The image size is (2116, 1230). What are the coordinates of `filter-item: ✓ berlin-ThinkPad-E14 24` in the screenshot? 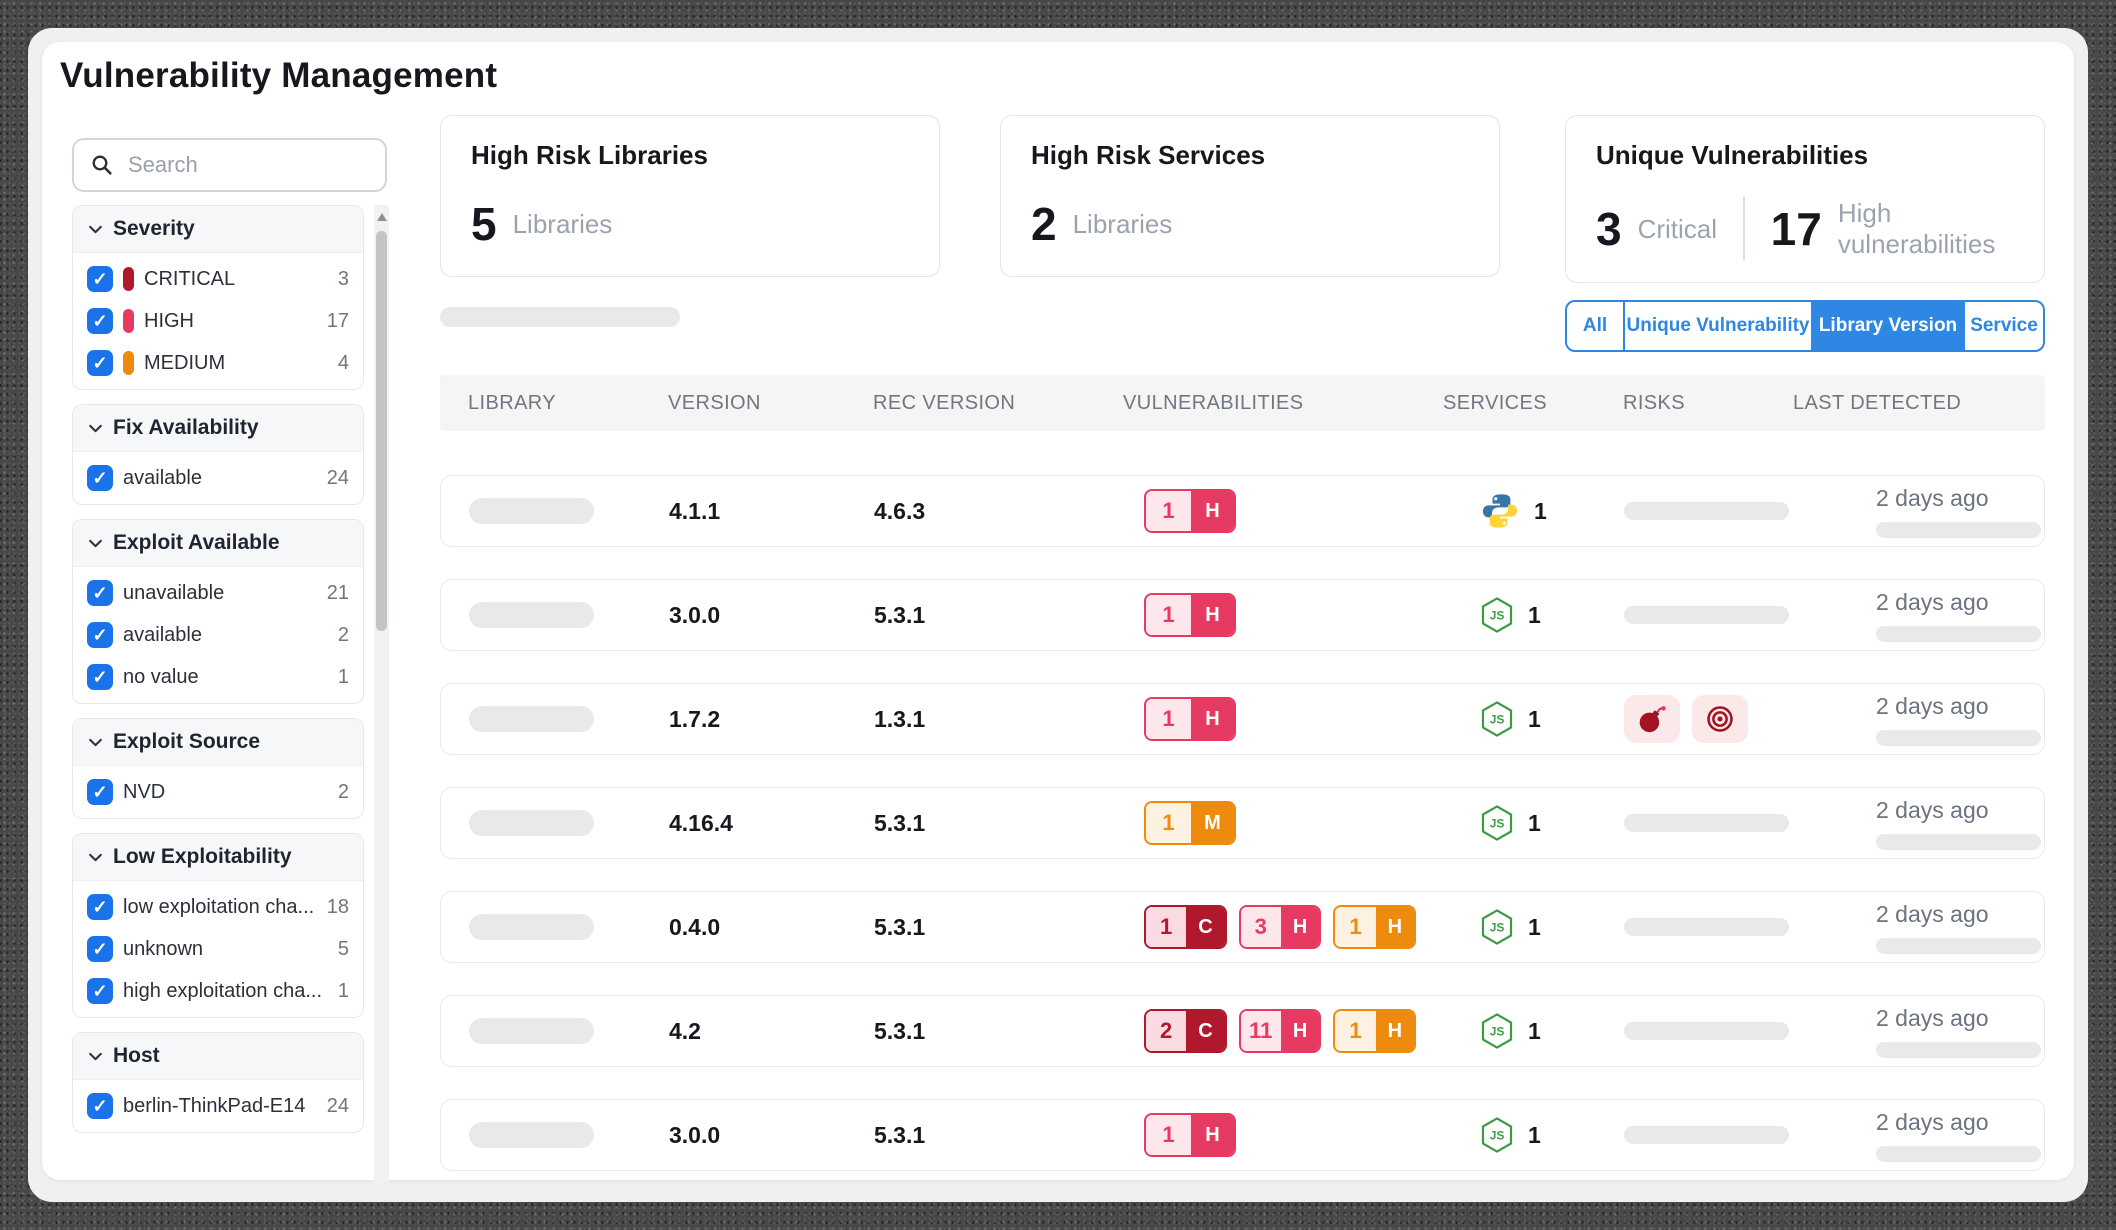 It's located at (218, 1106).